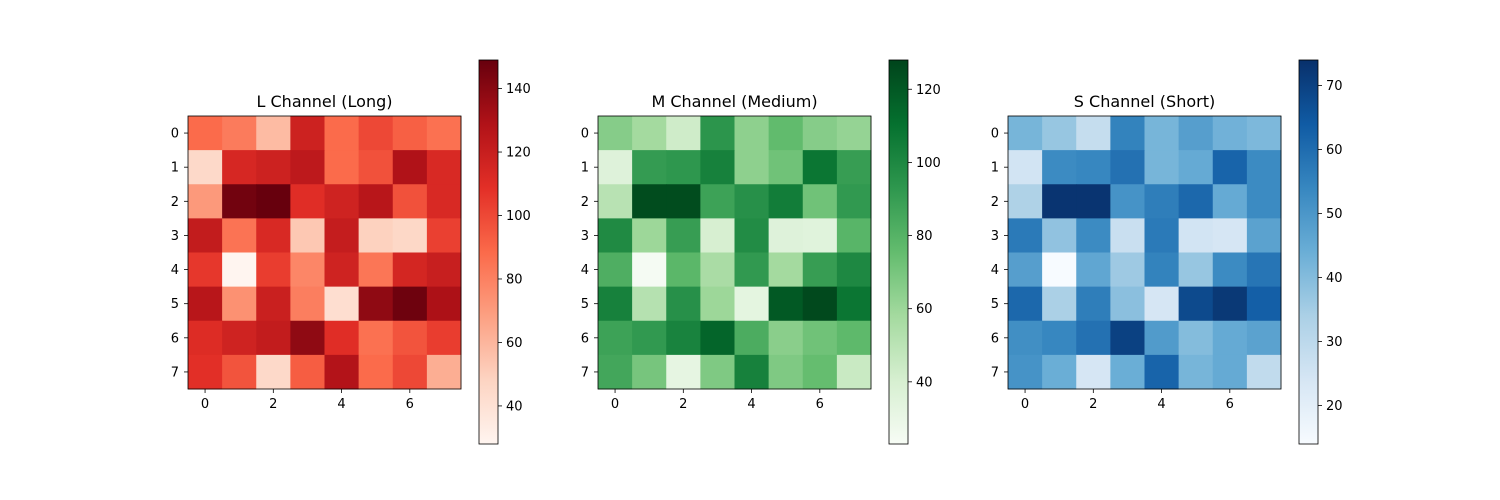 Image resolution: width=1500 pixels, height=500 pixels. What do you see at coordinates (1093, 404) in the screenshot?
I see `x-tick-label: 2` at bounding box center [1093, 404].